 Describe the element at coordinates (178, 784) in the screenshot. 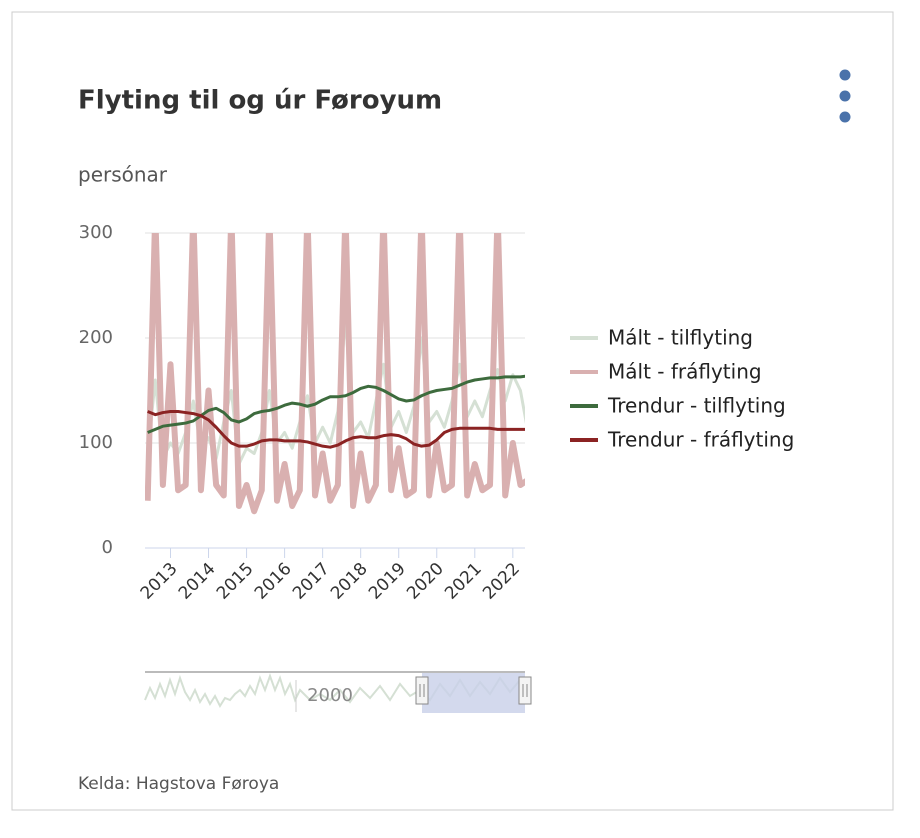

I see `source: Kelda: Hagstova Føroya` at that location.